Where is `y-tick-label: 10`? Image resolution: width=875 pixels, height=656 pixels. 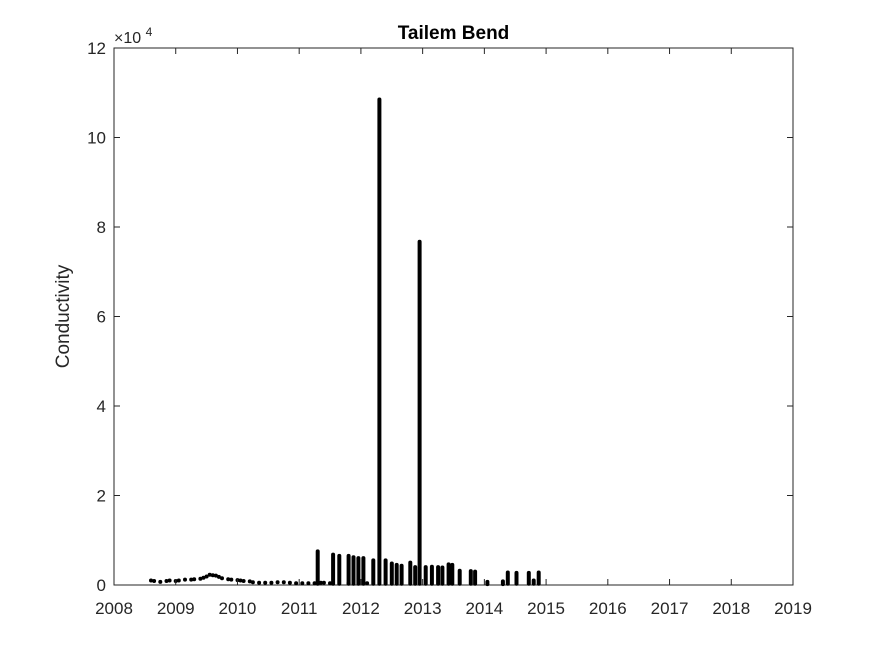
y-tick-label: 10 is located at coordinates (96, 138).